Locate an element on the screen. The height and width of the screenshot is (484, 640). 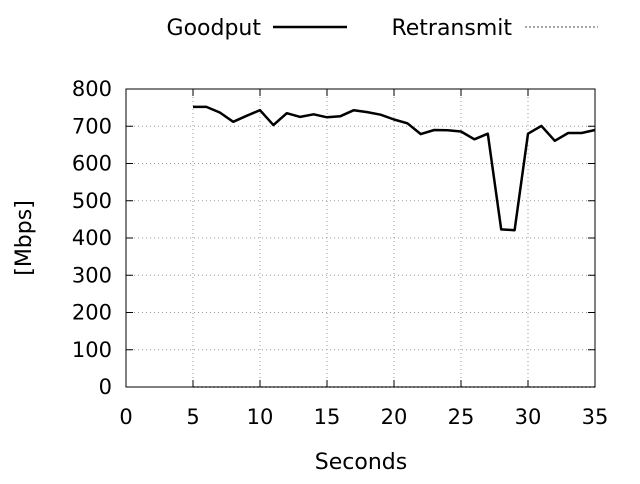
legend-label-retransmit: Retransmit is located at coordinates (451, 28).